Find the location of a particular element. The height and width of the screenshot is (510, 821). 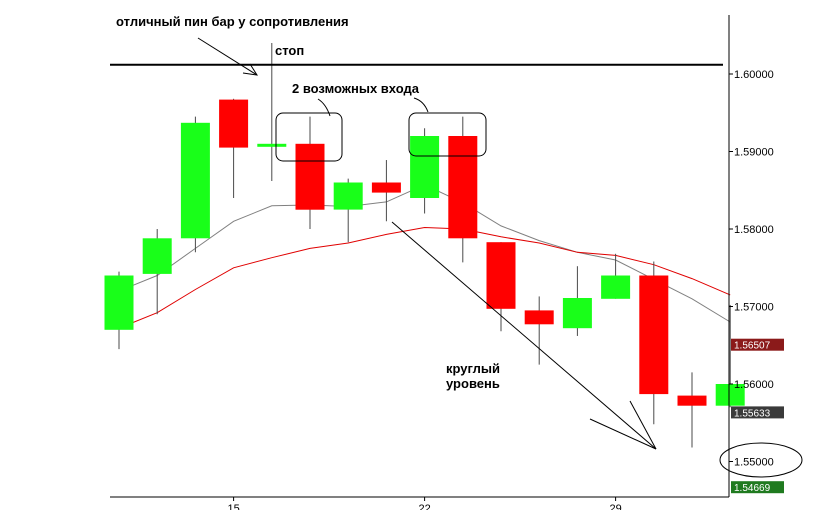

trend-arrow-head-left is located at coordinates (623, 434).